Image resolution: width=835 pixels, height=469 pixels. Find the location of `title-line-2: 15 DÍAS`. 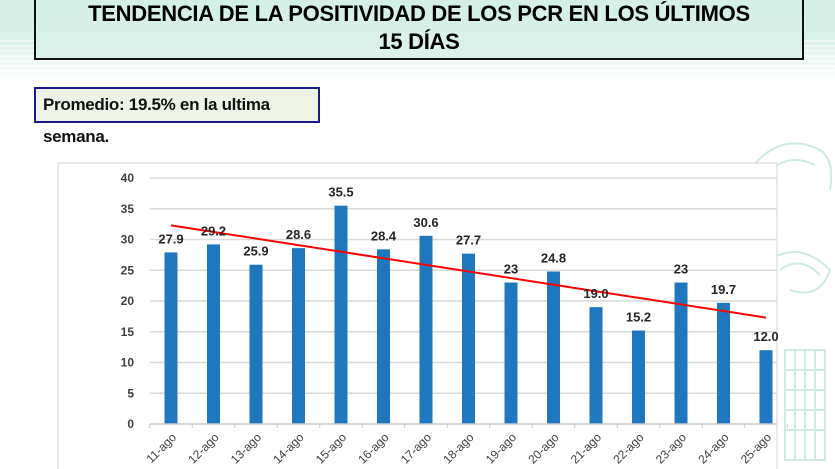

title-line-2: 15 DÍAS is located at coordinates (419, 41).